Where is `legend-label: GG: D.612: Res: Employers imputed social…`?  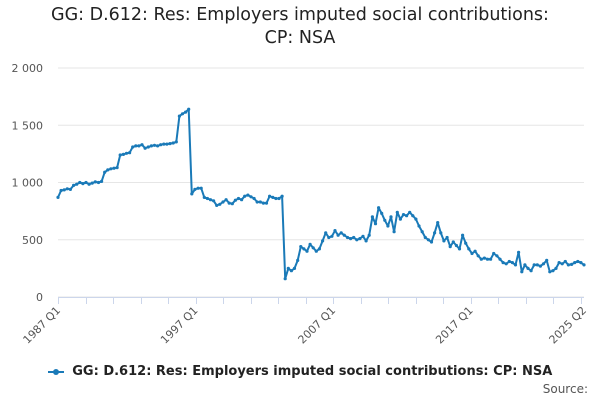 legend-label: GG: D.612: Res: Employers imputed social… is located at coordinates (312, 371).